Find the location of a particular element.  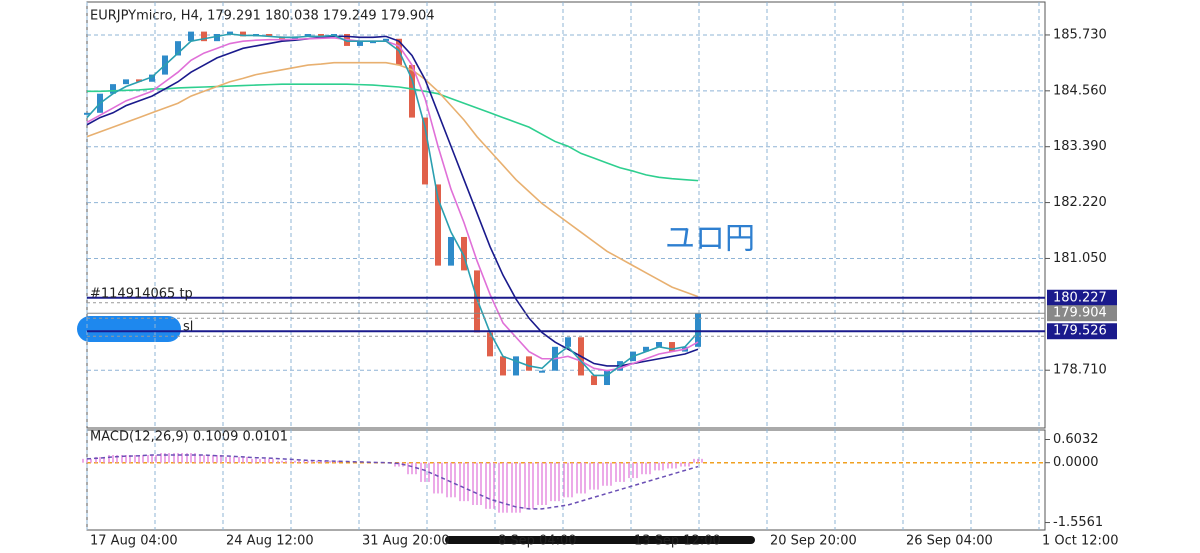

level-label: sl is located at coordinates (188, 327).